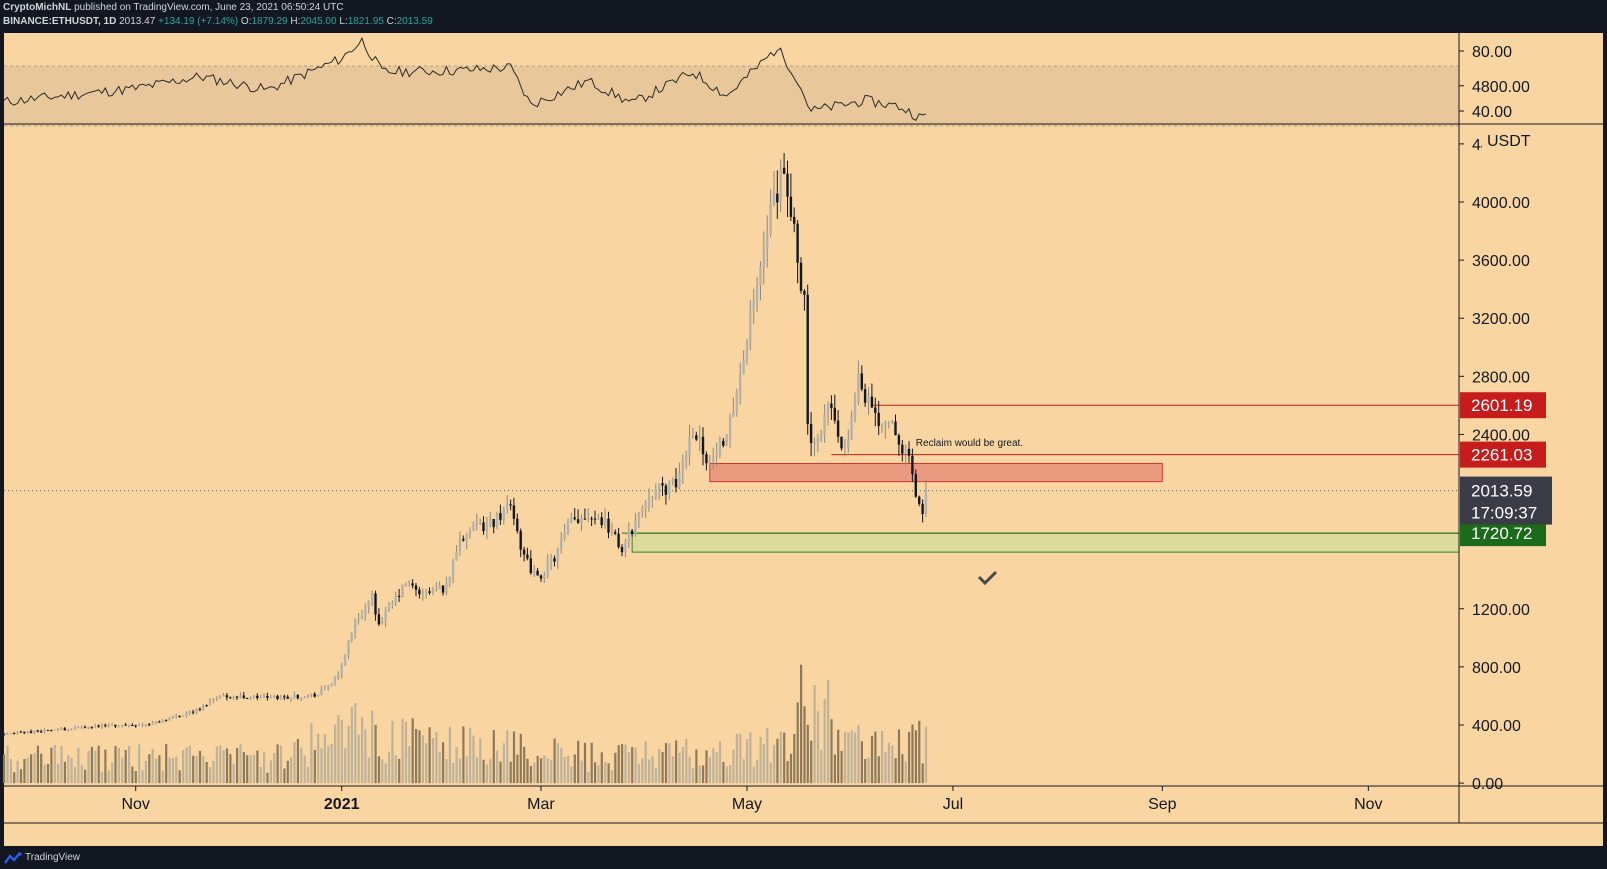 This screenshot has width=1607, height=869. Describe the element at coordinates (343, 21) in the screenshot. I see `low-key: L:` at that location.